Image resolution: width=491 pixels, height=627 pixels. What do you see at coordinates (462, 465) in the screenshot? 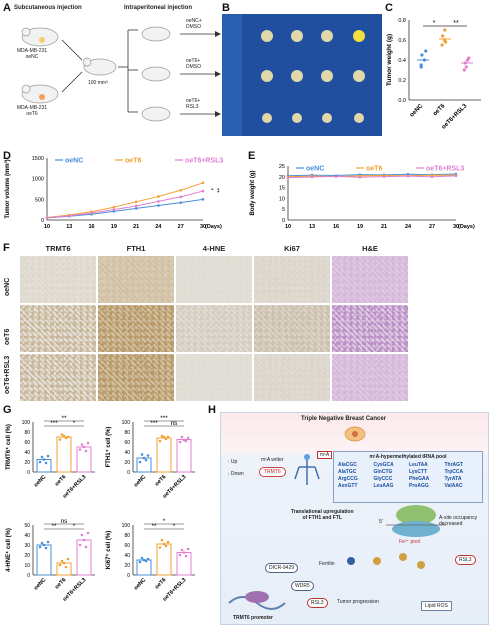
I see `trna-item: ThrAGT` at bounding box center [462, 465].